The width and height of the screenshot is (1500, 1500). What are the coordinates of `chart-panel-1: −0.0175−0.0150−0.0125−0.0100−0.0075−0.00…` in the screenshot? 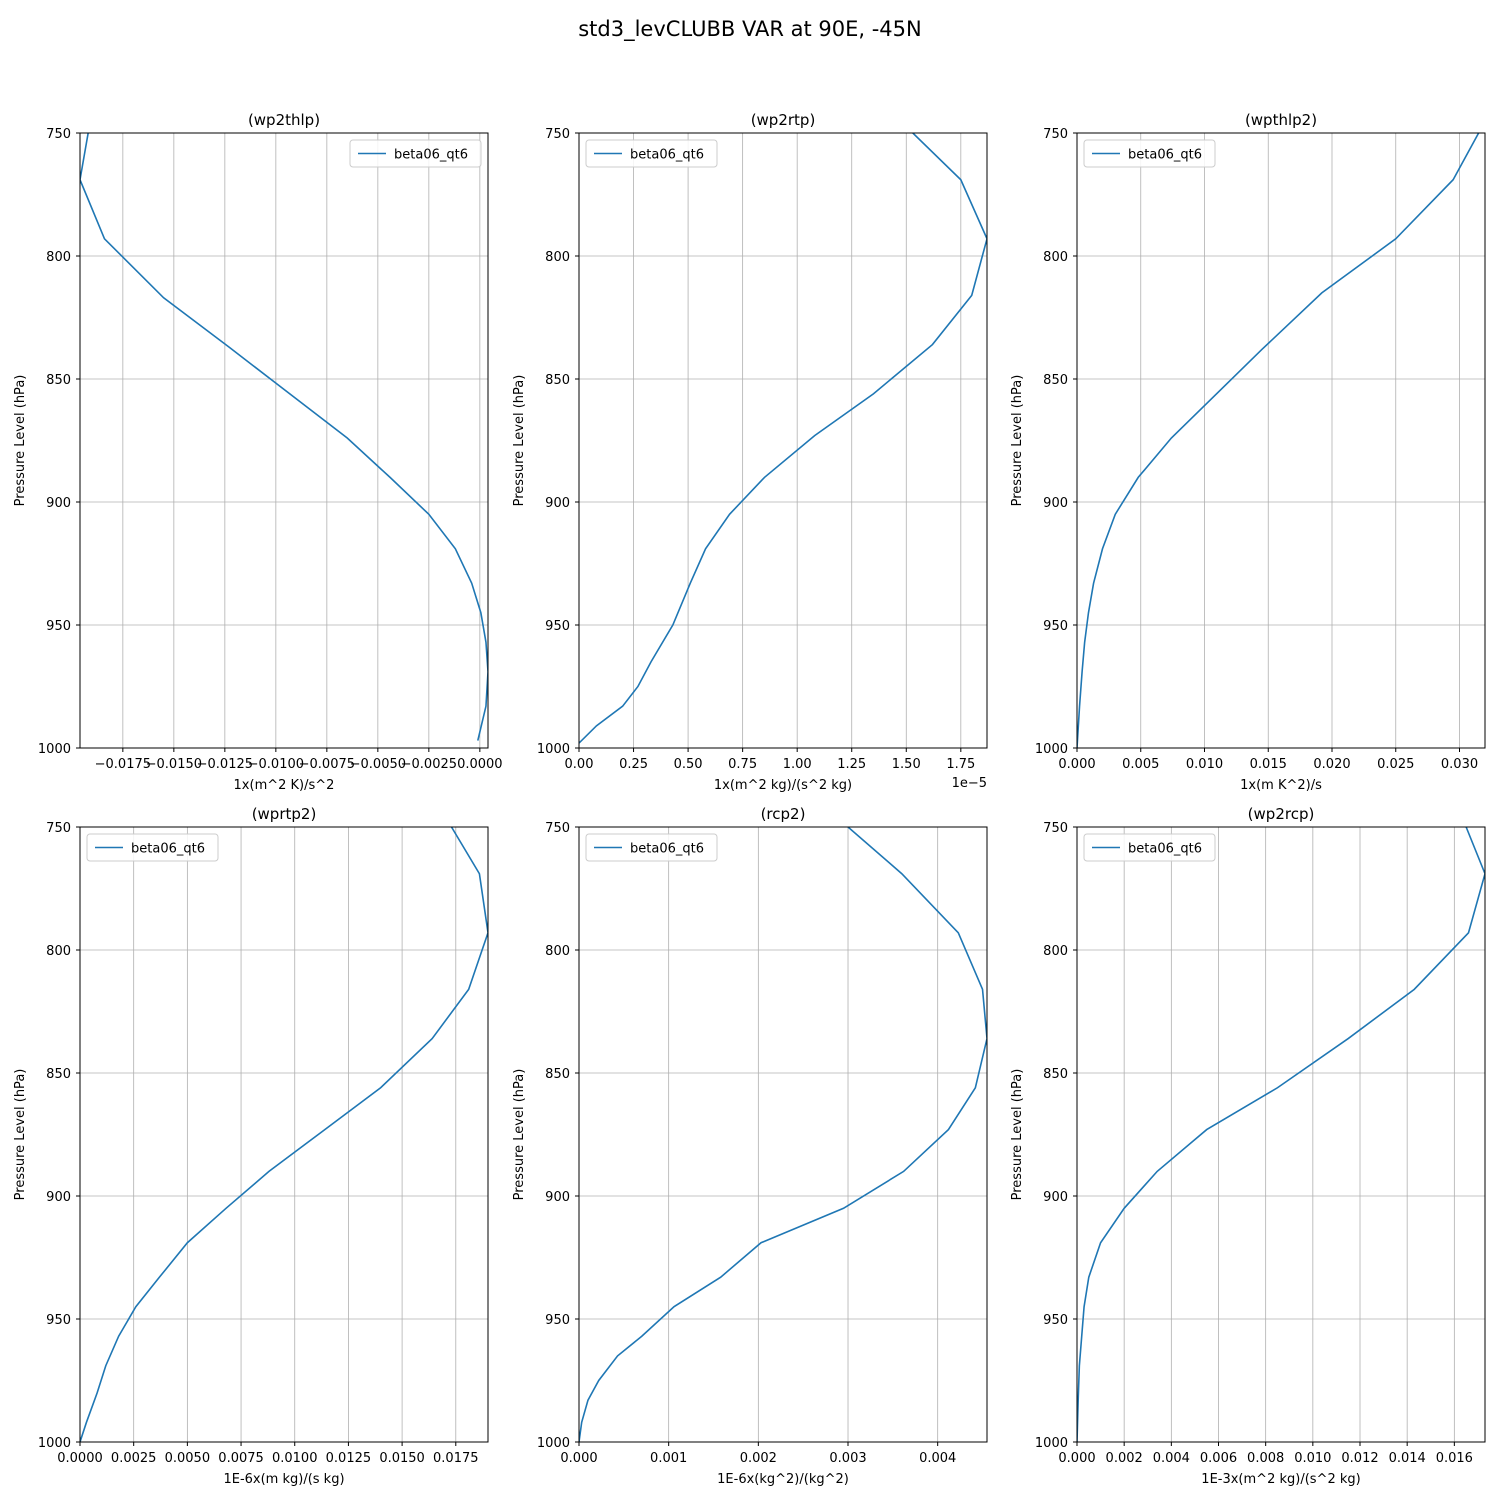 It's located at (258, 452).